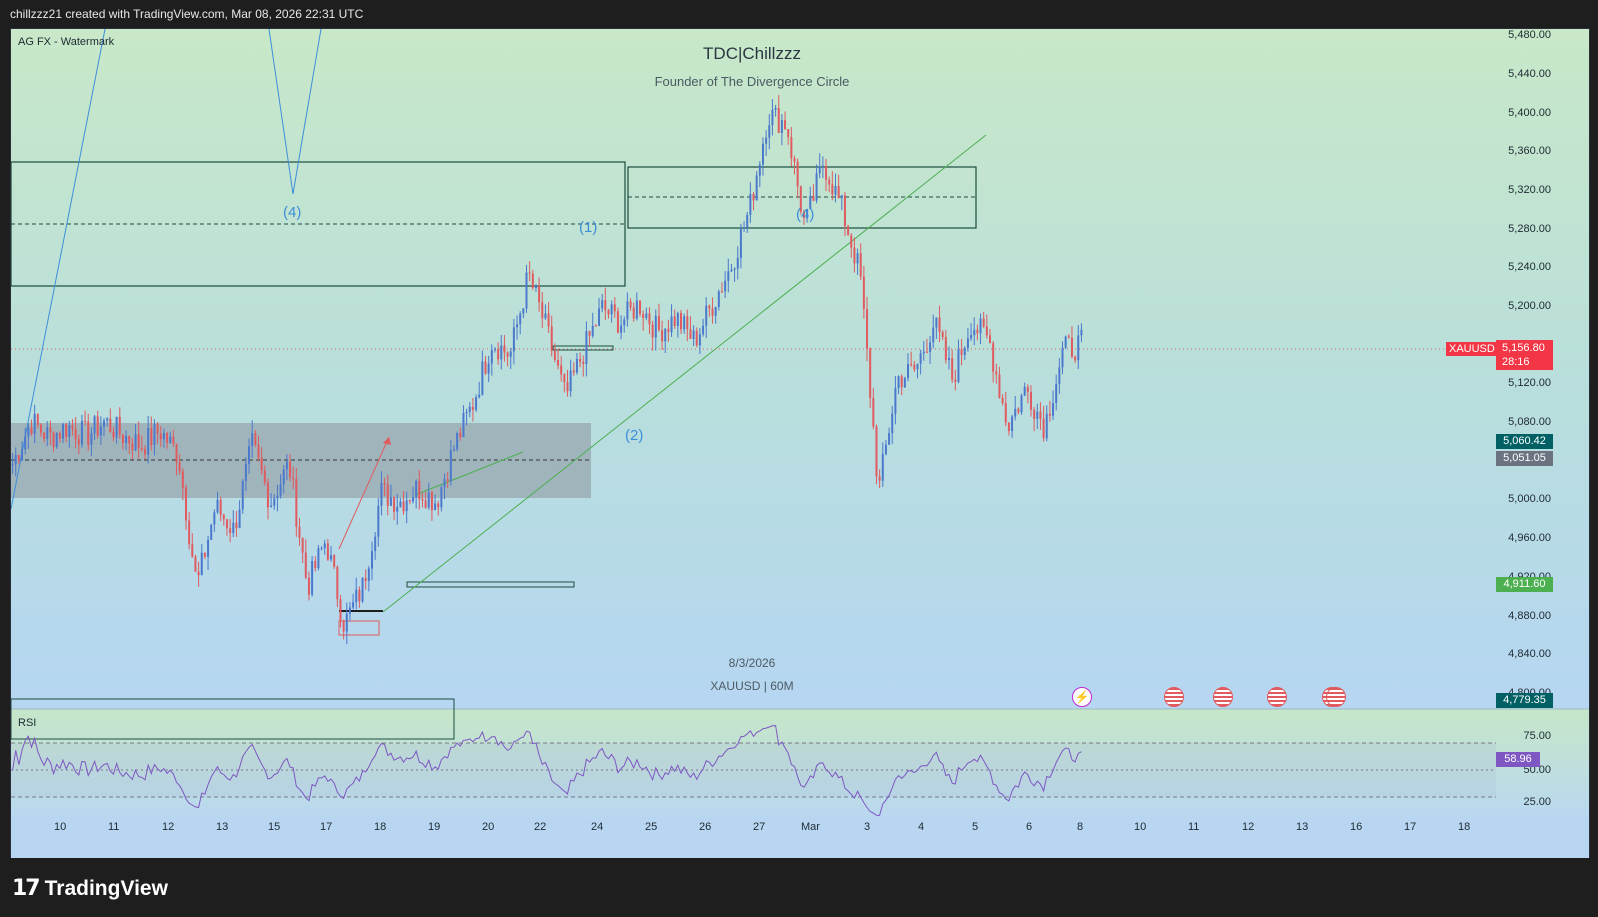  I want to click on last-price-text: 5,156.80, so click(1523, 348).